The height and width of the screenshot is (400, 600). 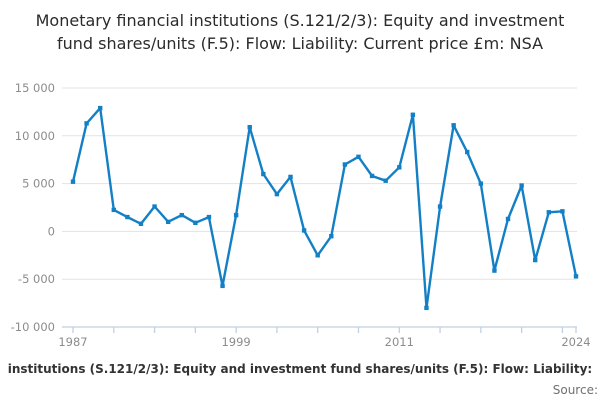 I want to click on data-point-1989, so click(x=100, y=108).